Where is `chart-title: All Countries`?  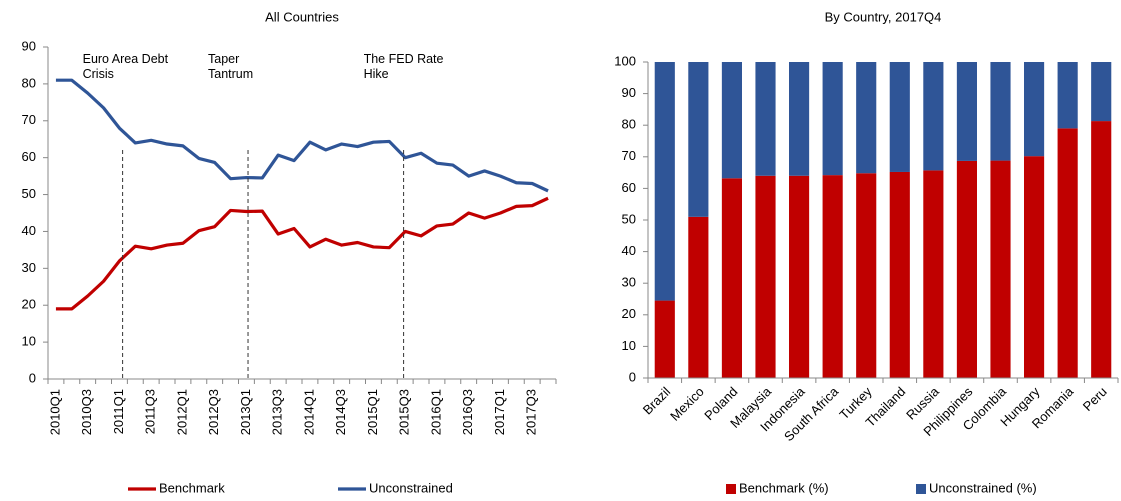
chart-title: All Countries is located at coordinates (302, 16).